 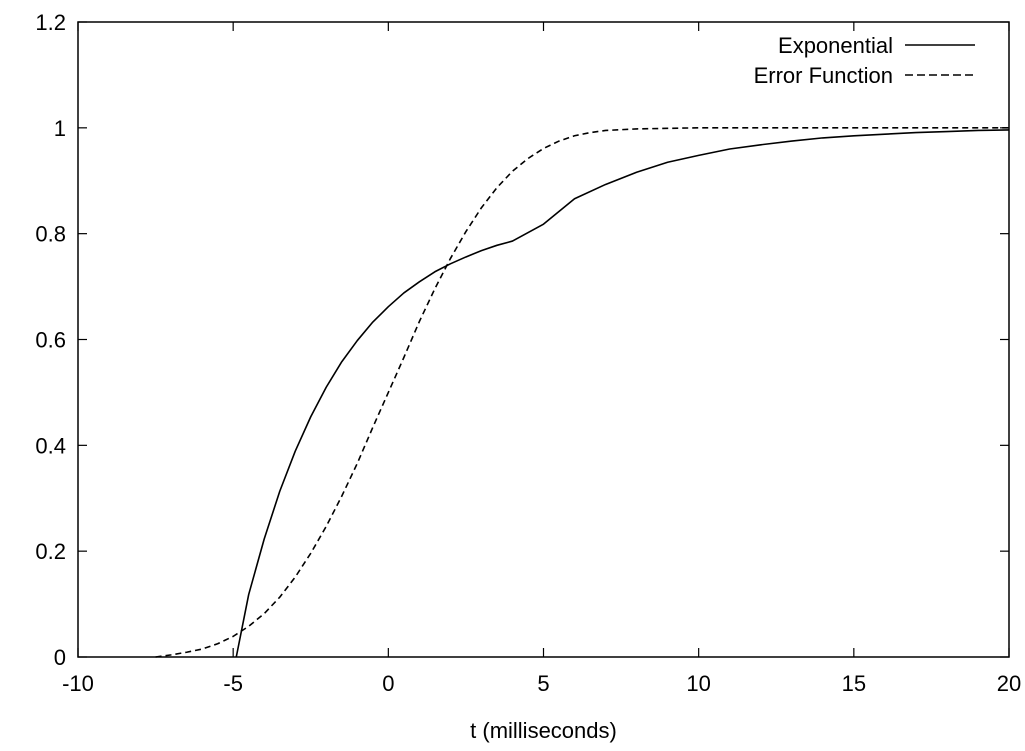 What do you see at coordinates (50, 234) in the screenshot?
I see `y-tick-label: 0.8` at bounding box center [50, 234].